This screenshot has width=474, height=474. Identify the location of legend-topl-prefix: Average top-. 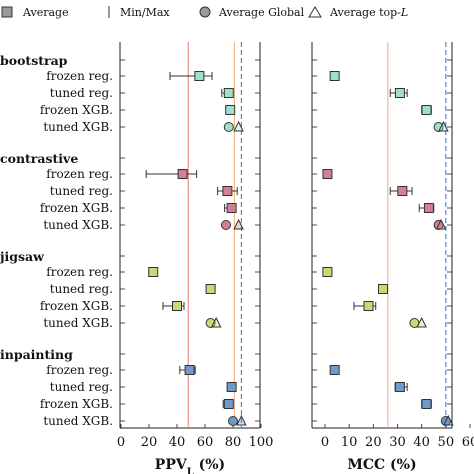
(365, 12).